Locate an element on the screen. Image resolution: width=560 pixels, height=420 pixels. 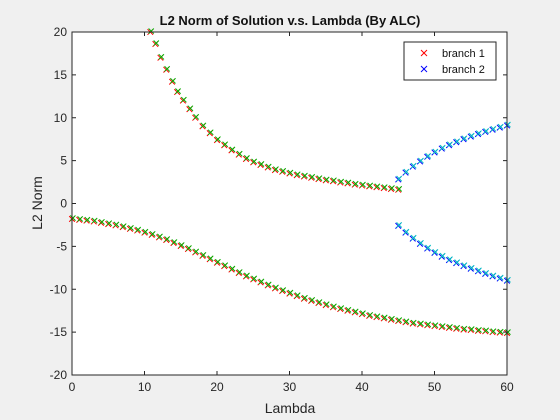
y-tick-label: 20 is located at coordinates (61, 32).